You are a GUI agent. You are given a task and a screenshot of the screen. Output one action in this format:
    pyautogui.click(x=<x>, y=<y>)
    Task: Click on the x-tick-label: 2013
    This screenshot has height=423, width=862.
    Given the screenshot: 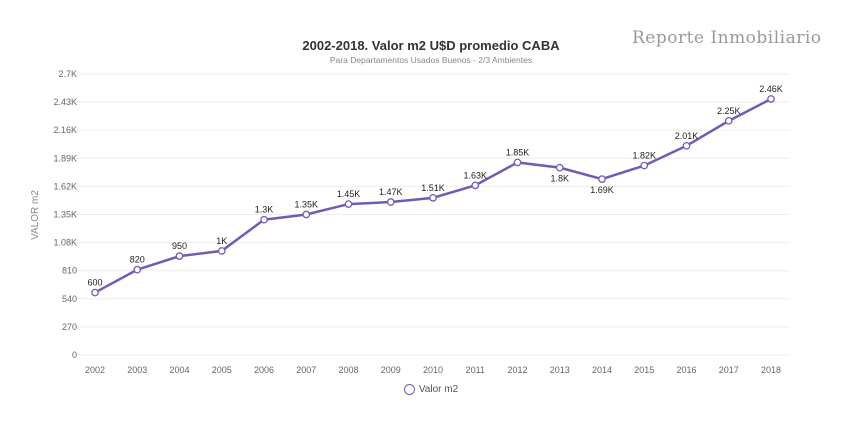 What is the action you would take?
    pyautogui.click(x=560, y=370)
    